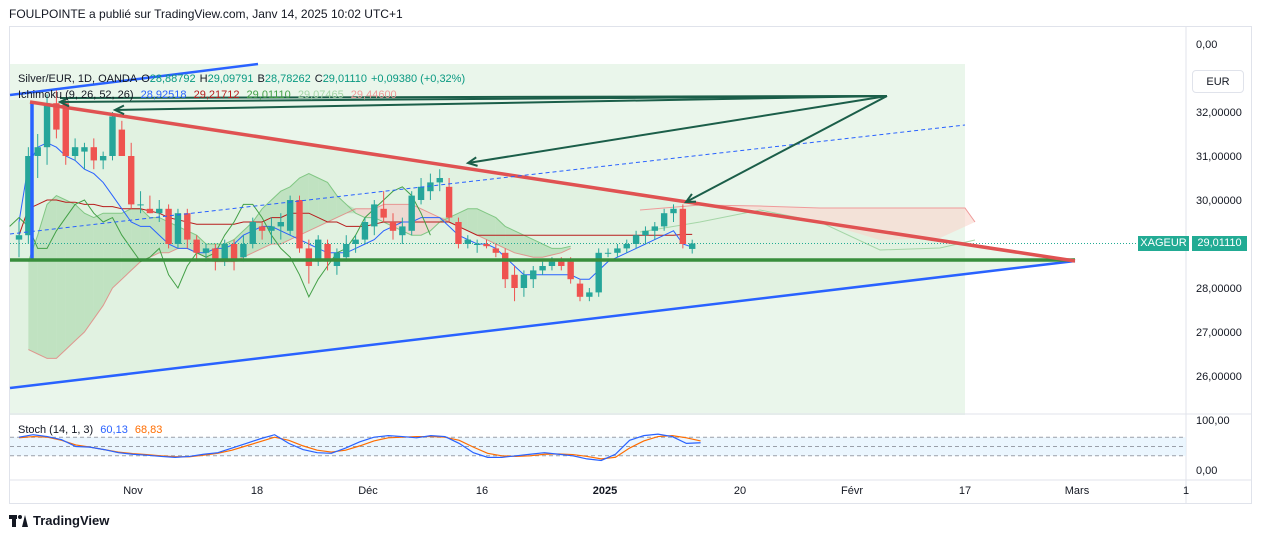 This screenshot has height=539, width=1261. What do you see at coordinates (1219, 201) in the screenshot?
I see `y-tick-label: 30,00000` at bounding box center [1219, 201].